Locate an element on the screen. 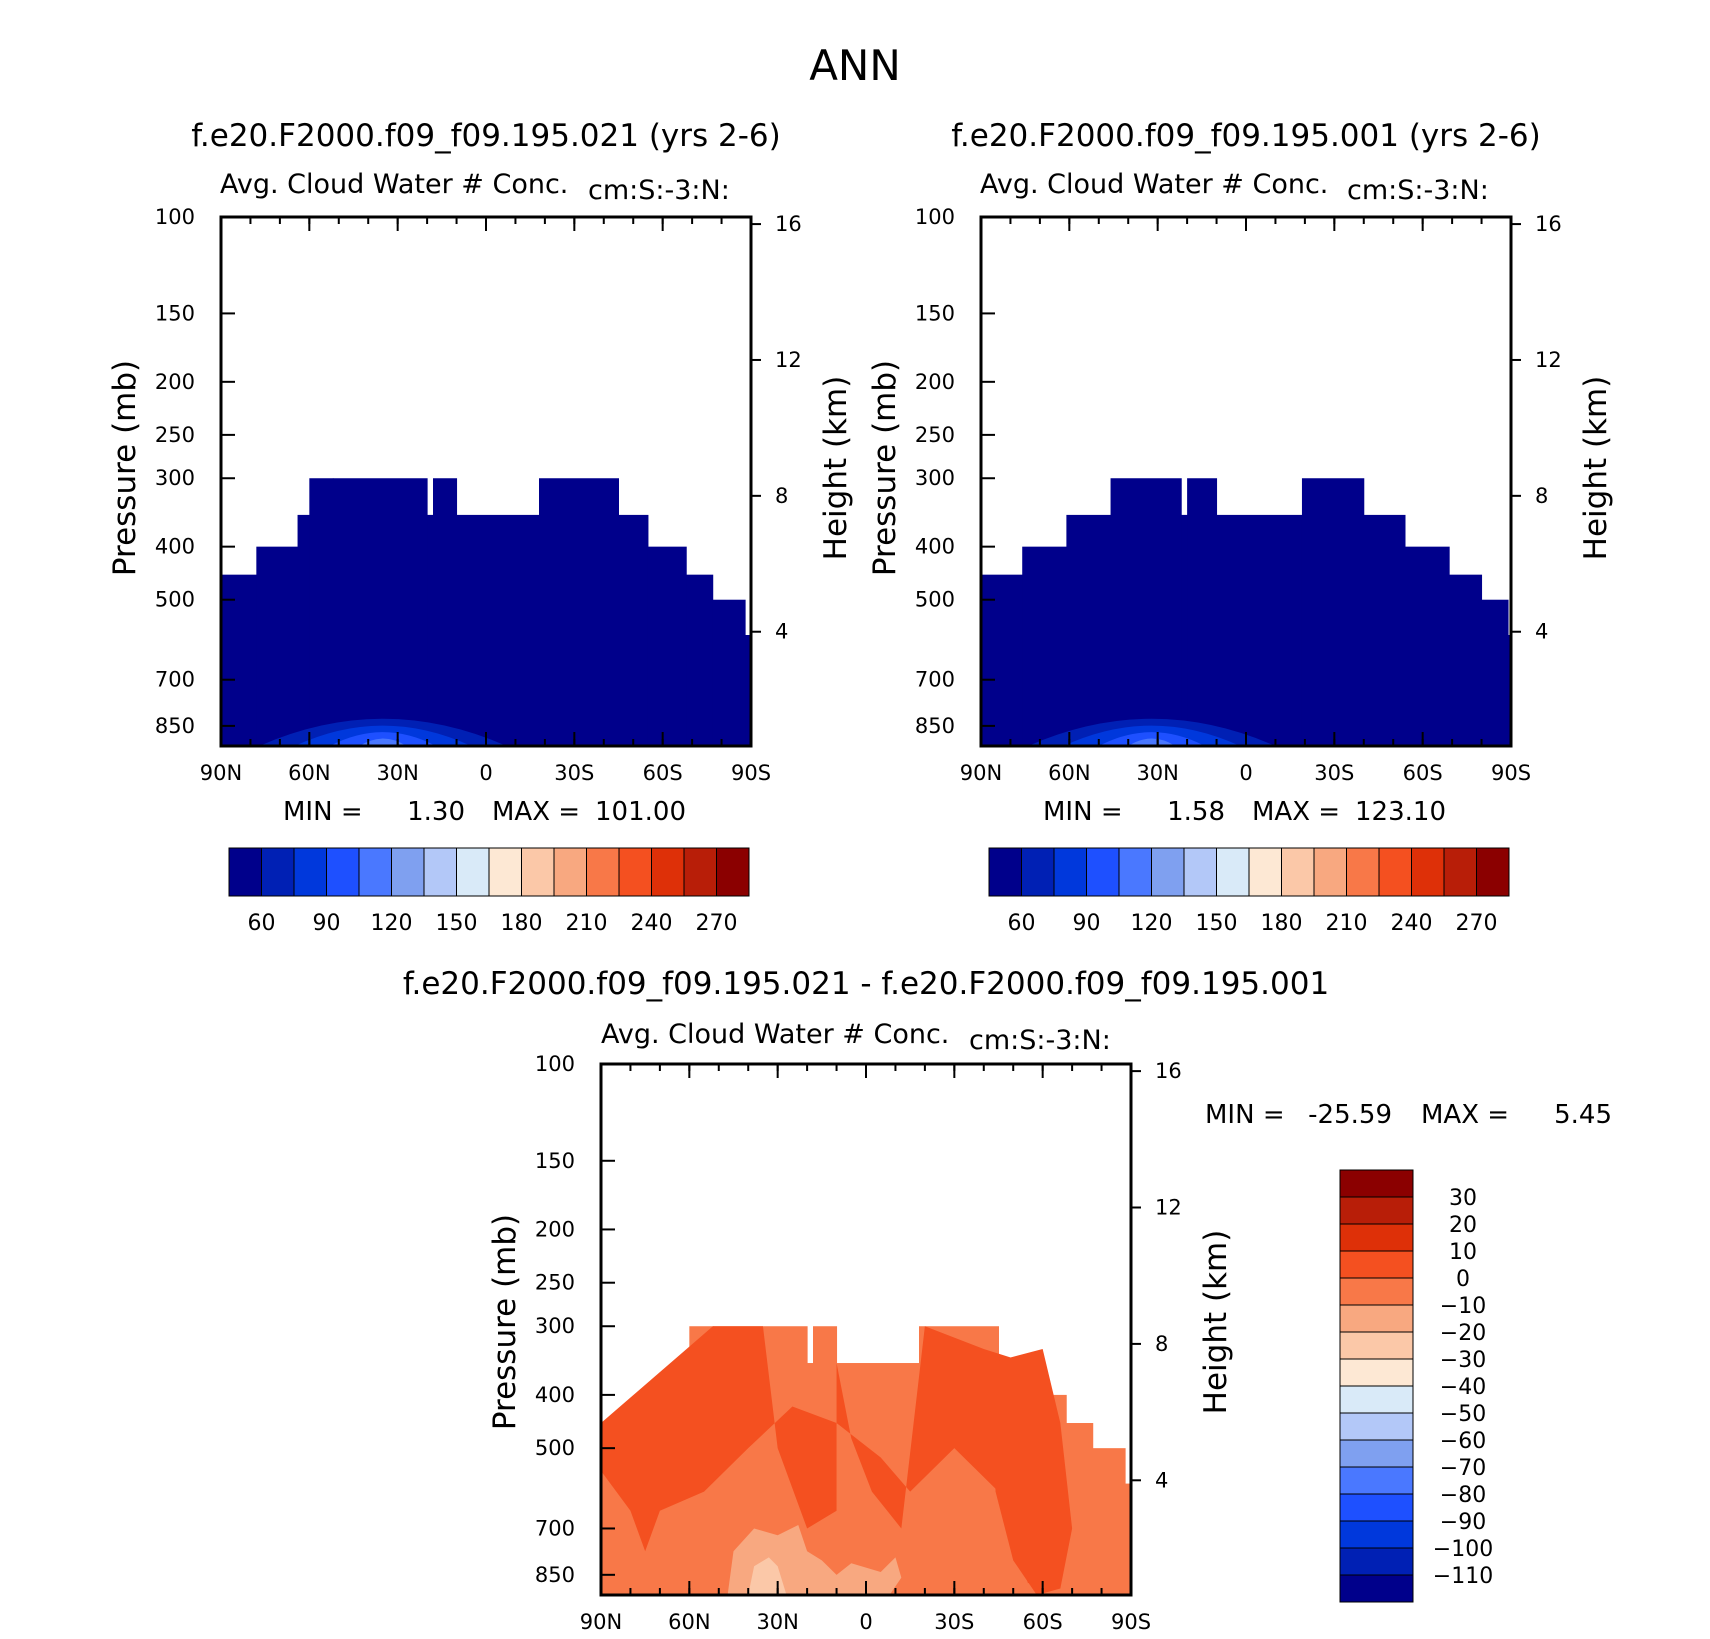 This screenshot has width=1710, height=1639. difference-contour is located at coordinates (828, 1455).